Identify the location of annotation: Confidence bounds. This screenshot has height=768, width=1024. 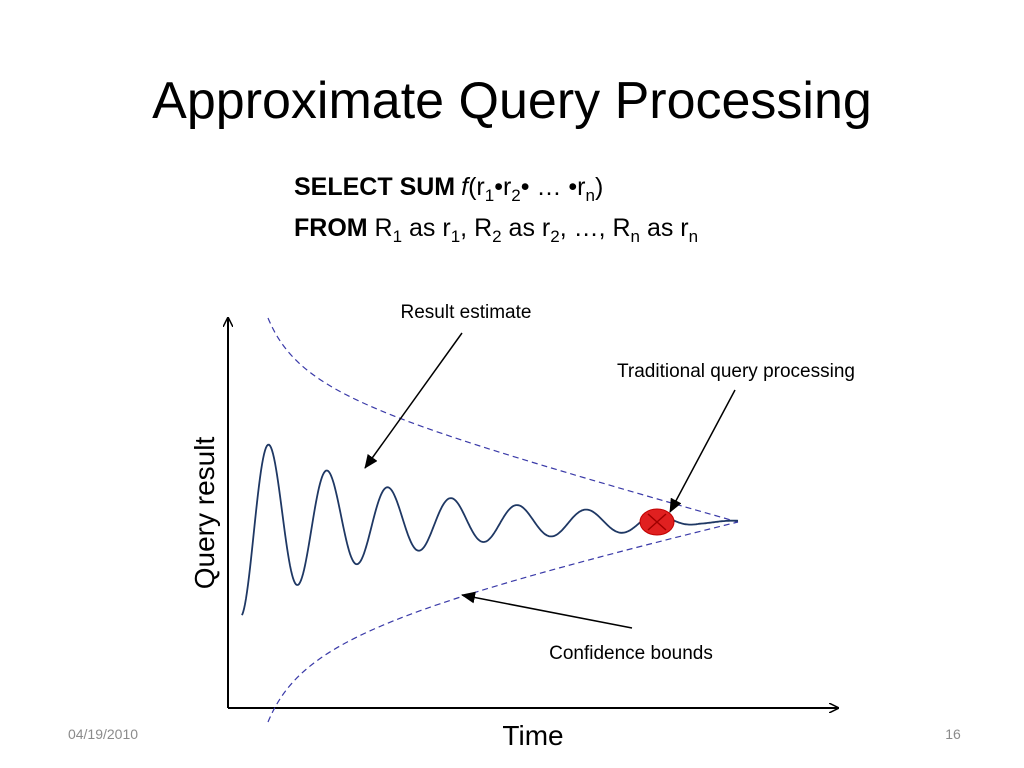
(631, 653).